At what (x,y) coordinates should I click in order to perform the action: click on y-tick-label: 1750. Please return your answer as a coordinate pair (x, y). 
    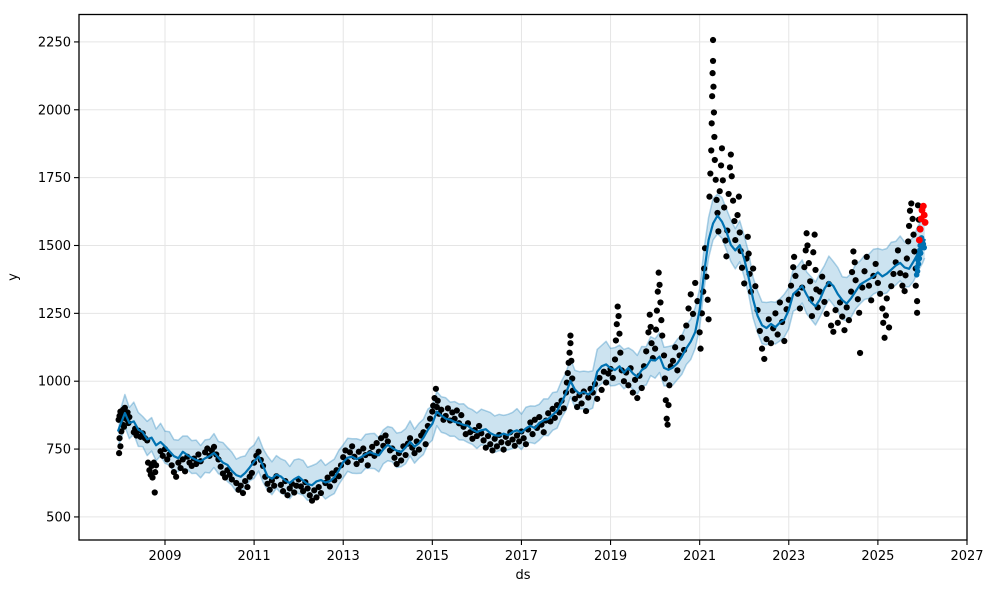
    Looking at the image, I should click on (54, 178).